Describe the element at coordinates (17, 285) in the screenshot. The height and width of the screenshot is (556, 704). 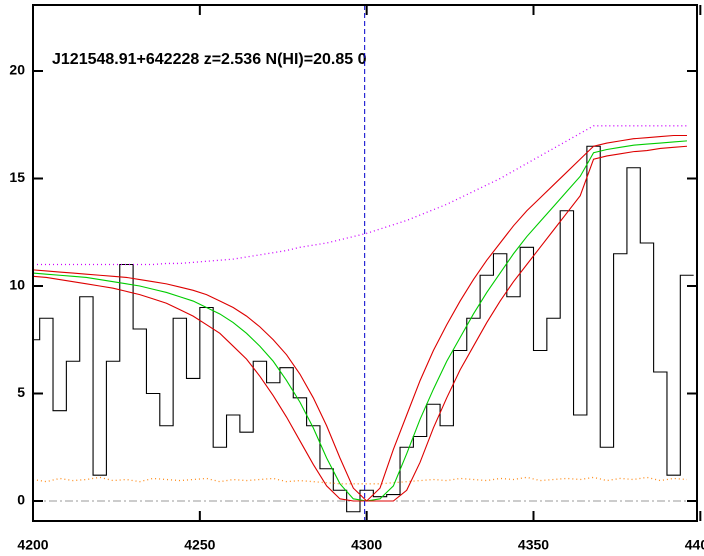
I see `y-tick-label: 10` at that location.